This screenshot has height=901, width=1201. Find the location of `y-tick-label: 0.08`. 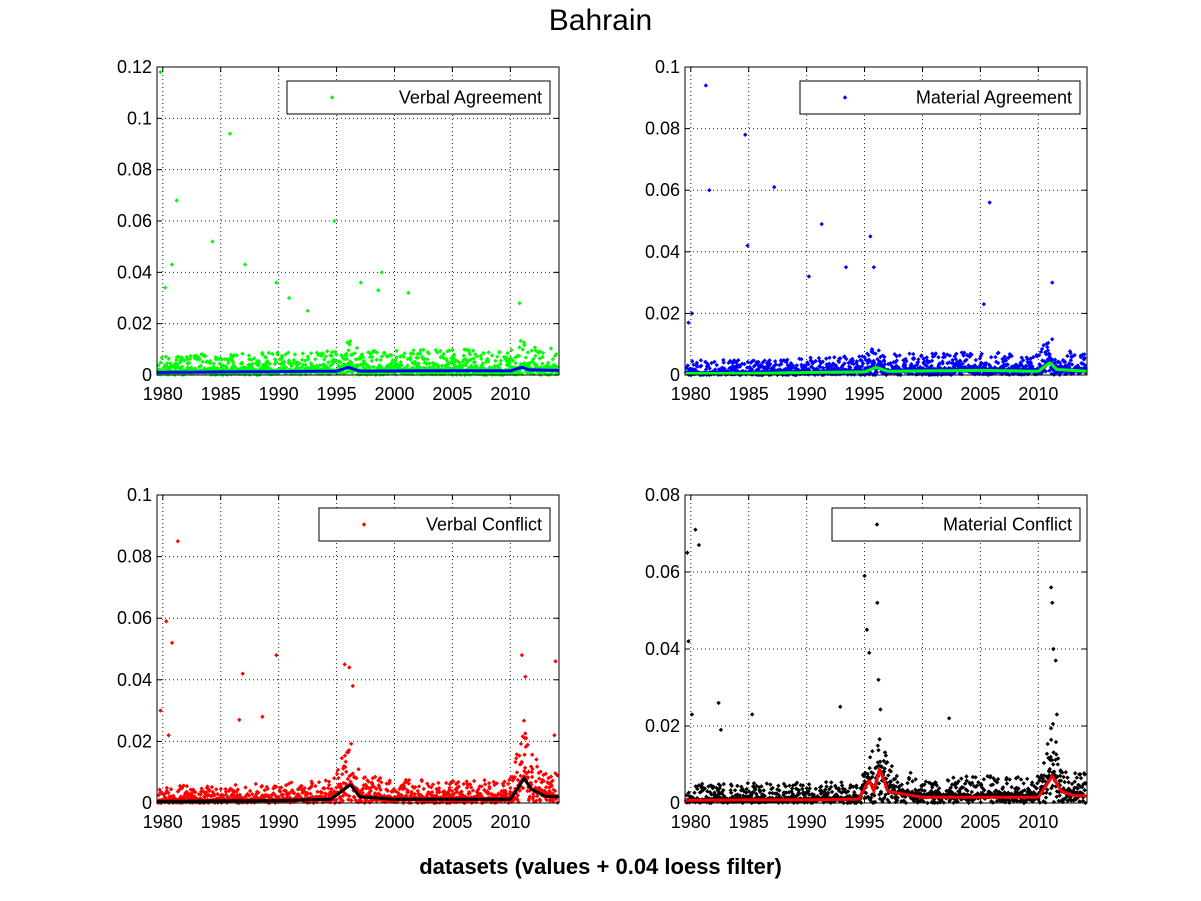

y-tick-label: 0.08 is located at coordinates (662, 495).